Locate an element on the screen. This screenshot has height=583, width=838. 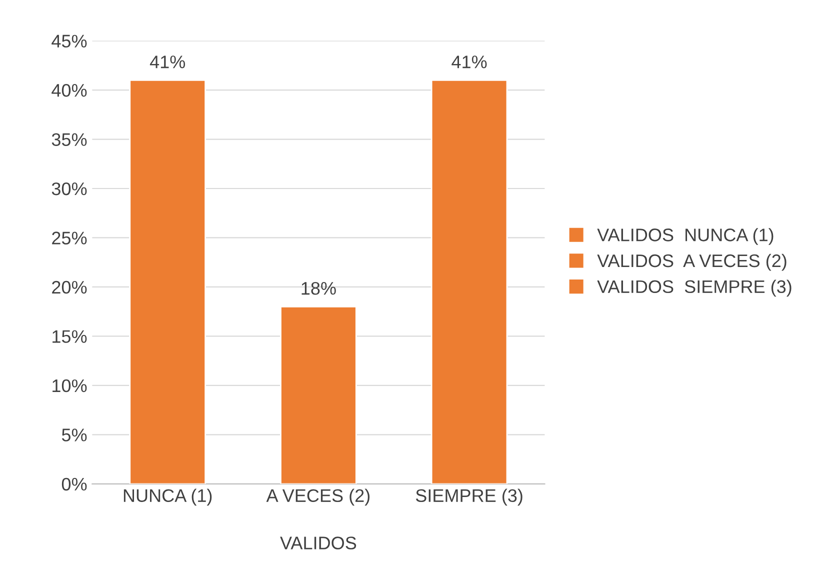
y-tick-label: 15% is located at coordinates (69, 336).